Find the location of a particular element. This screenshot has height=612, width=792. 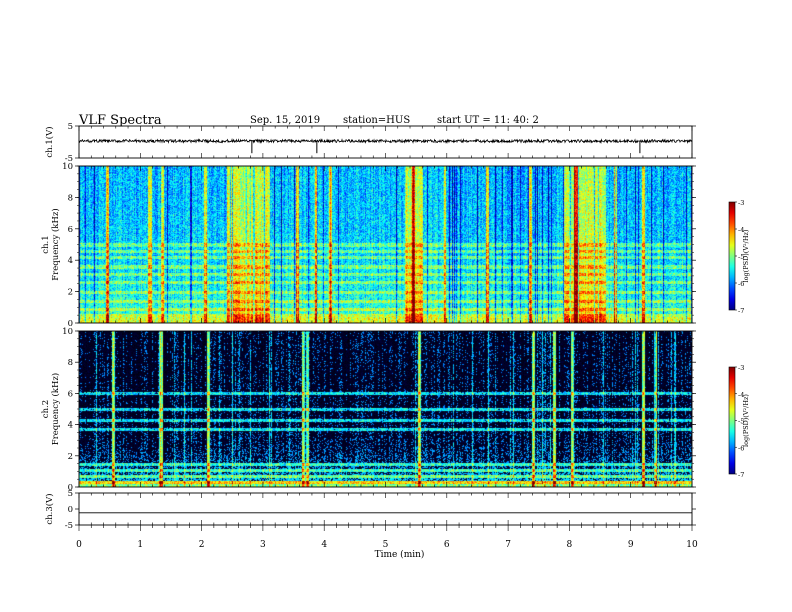

y-axis-label: ch.2 is located at coordinates (46, 409).